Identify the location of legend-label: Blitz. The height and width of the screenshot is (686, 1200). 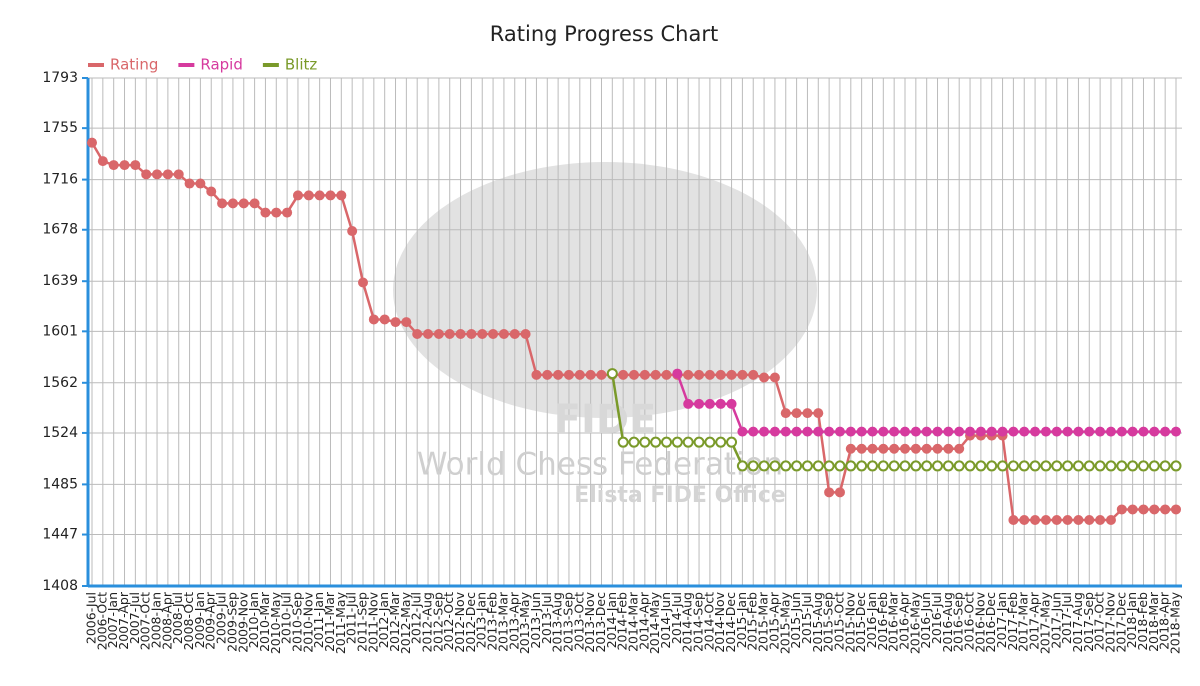
(301, 65).